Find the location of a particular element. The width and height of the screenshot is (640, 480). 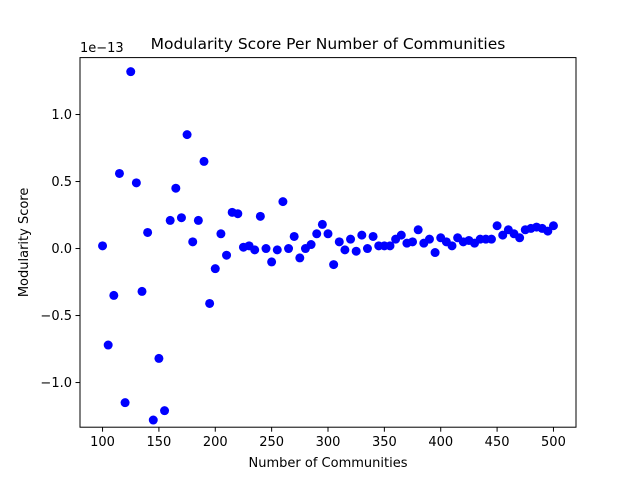

x-axis-ticks: 100 150 200 250 300 350 400 450 500 is located at coordinates (328, 438).